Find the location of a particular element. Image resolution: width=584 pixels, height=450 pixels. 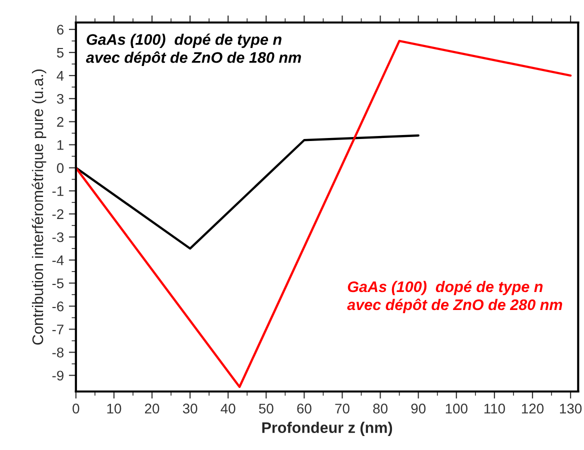

y-tick-label: 5 is located at coordinates (60, 53).